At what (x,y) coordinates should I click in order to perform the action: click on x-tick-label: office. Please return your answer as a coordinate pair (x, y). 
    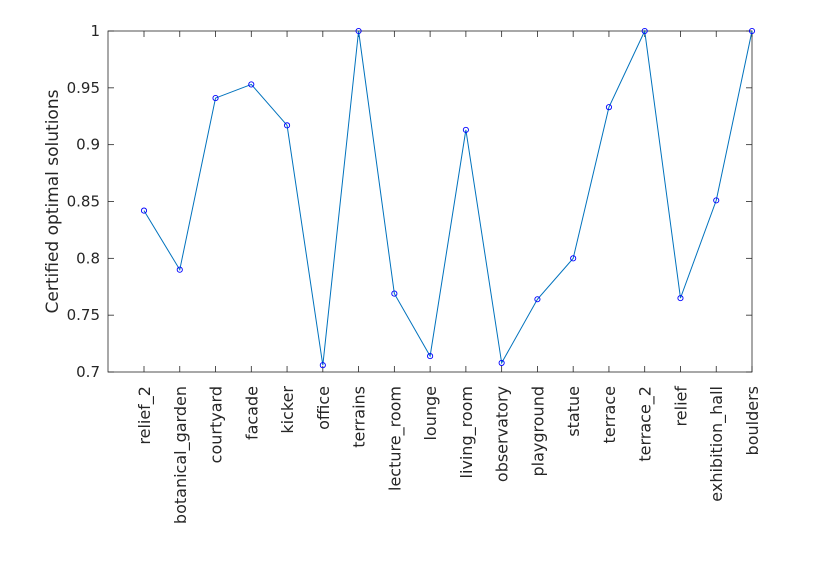
    Looking at the image, I should click on (323, 408).